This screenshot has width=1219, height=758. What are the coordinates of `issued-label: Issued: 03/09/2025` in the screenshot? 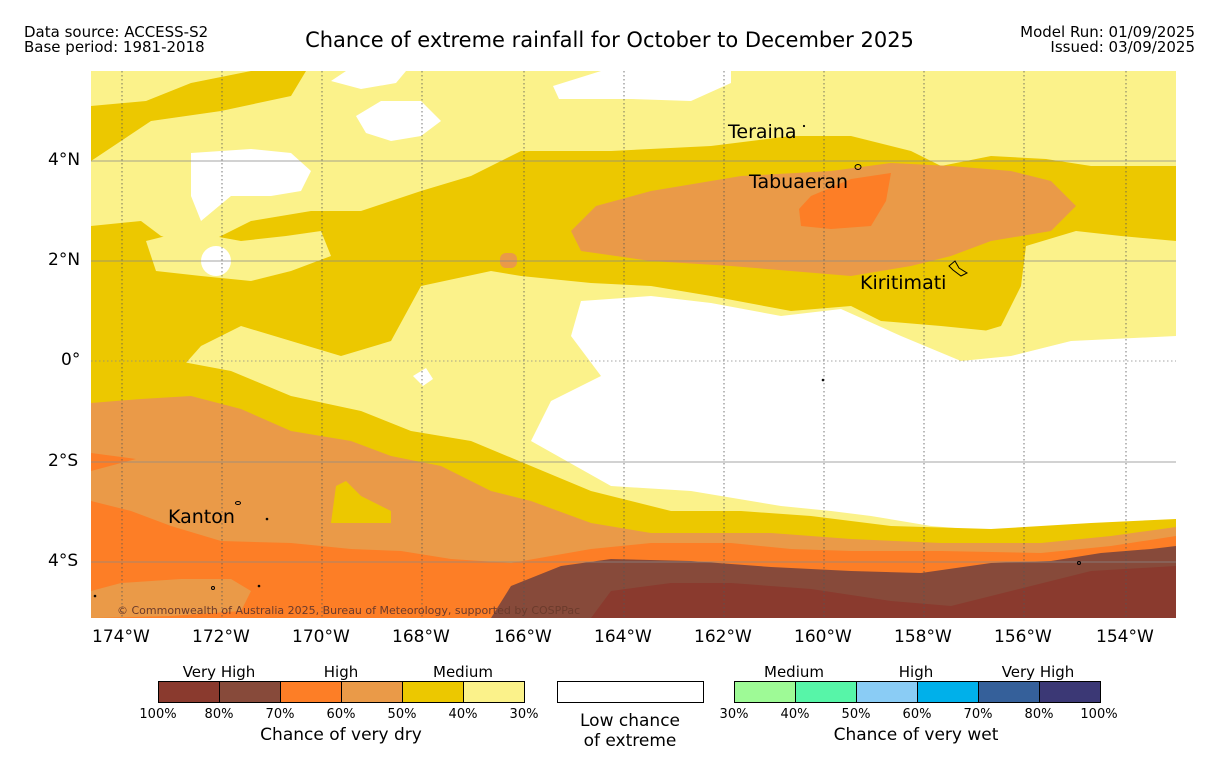 It's located at (1122, 47).